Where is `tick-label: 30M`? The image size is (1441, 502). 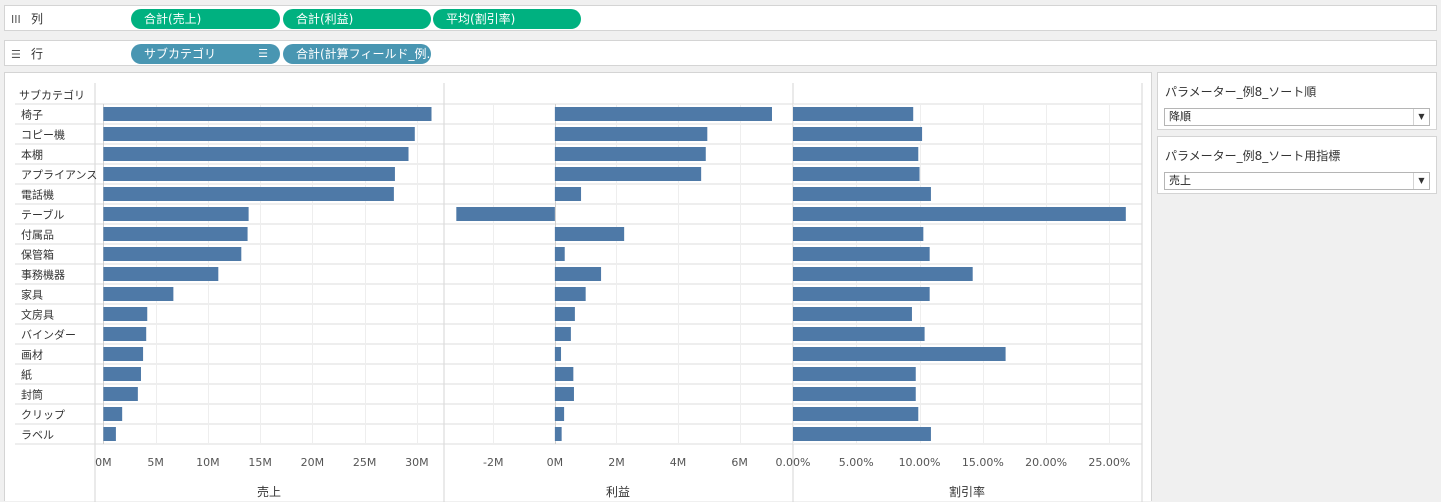 tick-label: 30M is located at coordinates (417, 462).